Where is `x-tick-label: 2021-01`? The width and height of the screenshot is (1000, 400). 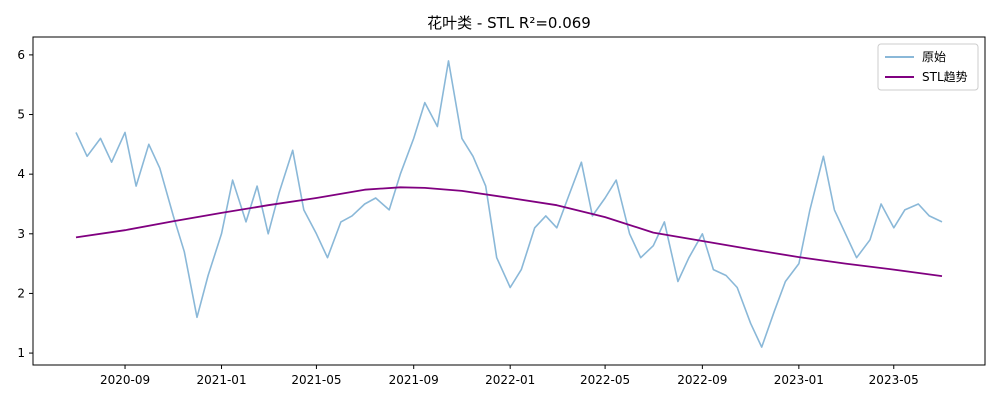 x-tick-label: 2021-01 is located at coordinates (221, 380).